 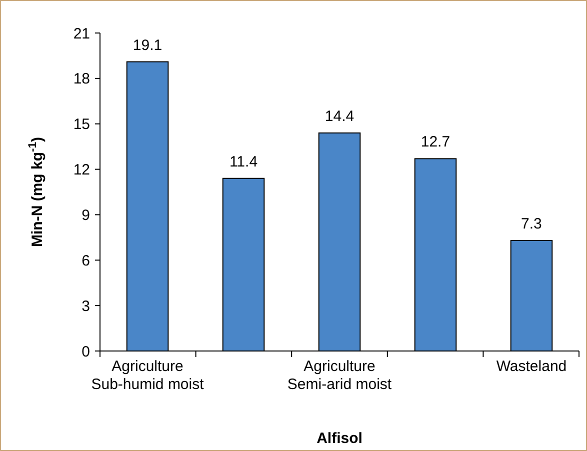 What do you see at coordinates (147, 45) in the screenshot?
I see `data-label: 19.1` at bounding box center [147, 45].